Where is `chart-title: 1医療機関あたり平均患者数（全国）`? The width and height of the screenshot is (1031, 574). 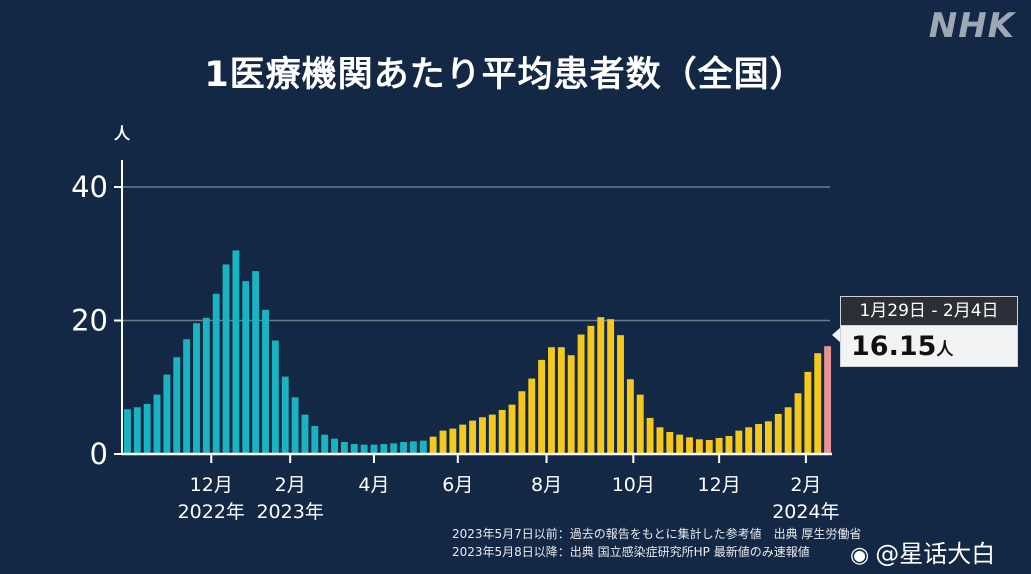 chart-title: 1医療機関あたり平均患者数（全国） is located at coordinates (505, 75).